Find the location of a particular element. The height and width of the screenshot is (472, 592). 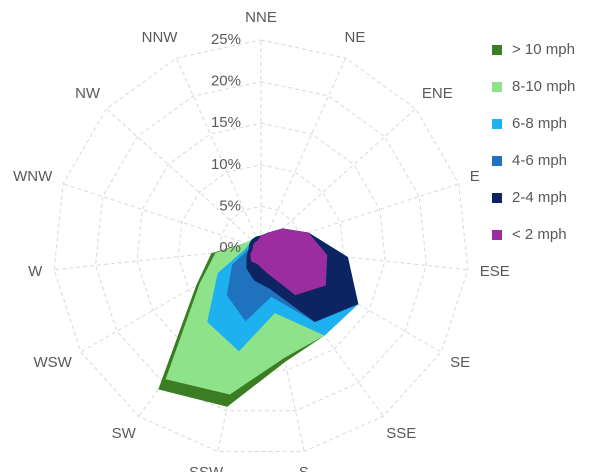

y-tick-label: 20% is located at coordinates (226, 81).